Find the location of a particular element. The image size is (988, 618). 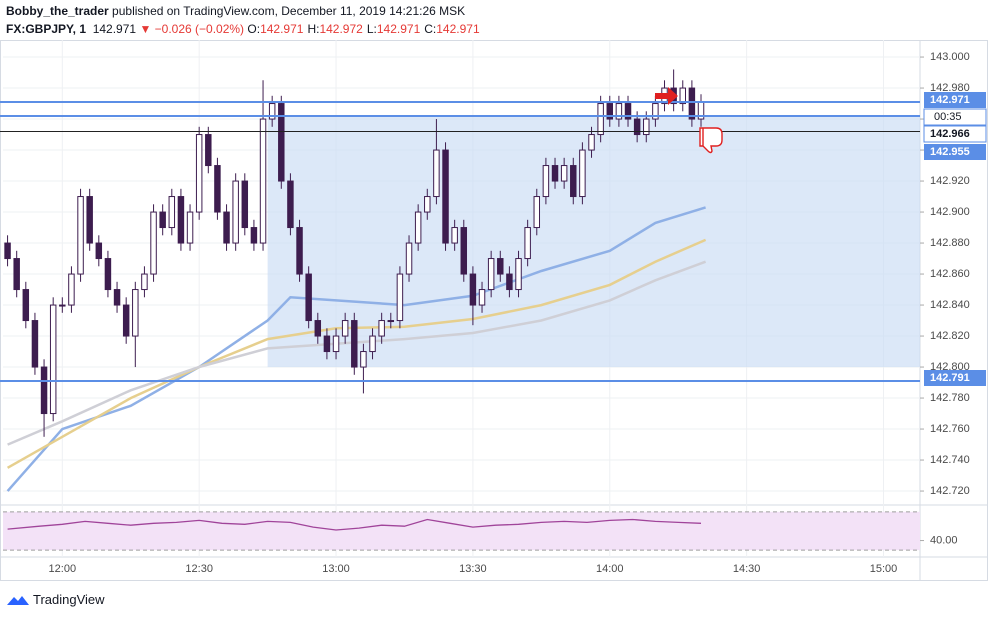

y-tick-label: 142.720 is located at coordinates (950, 491).